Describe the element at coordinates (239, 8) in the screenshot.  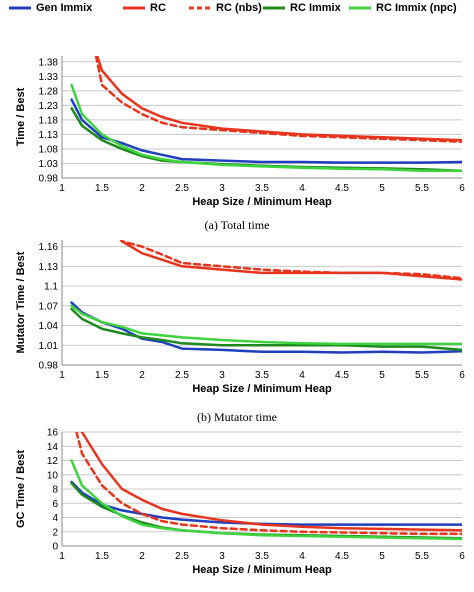
I see `legend-label: RC (nbs)` at that location.